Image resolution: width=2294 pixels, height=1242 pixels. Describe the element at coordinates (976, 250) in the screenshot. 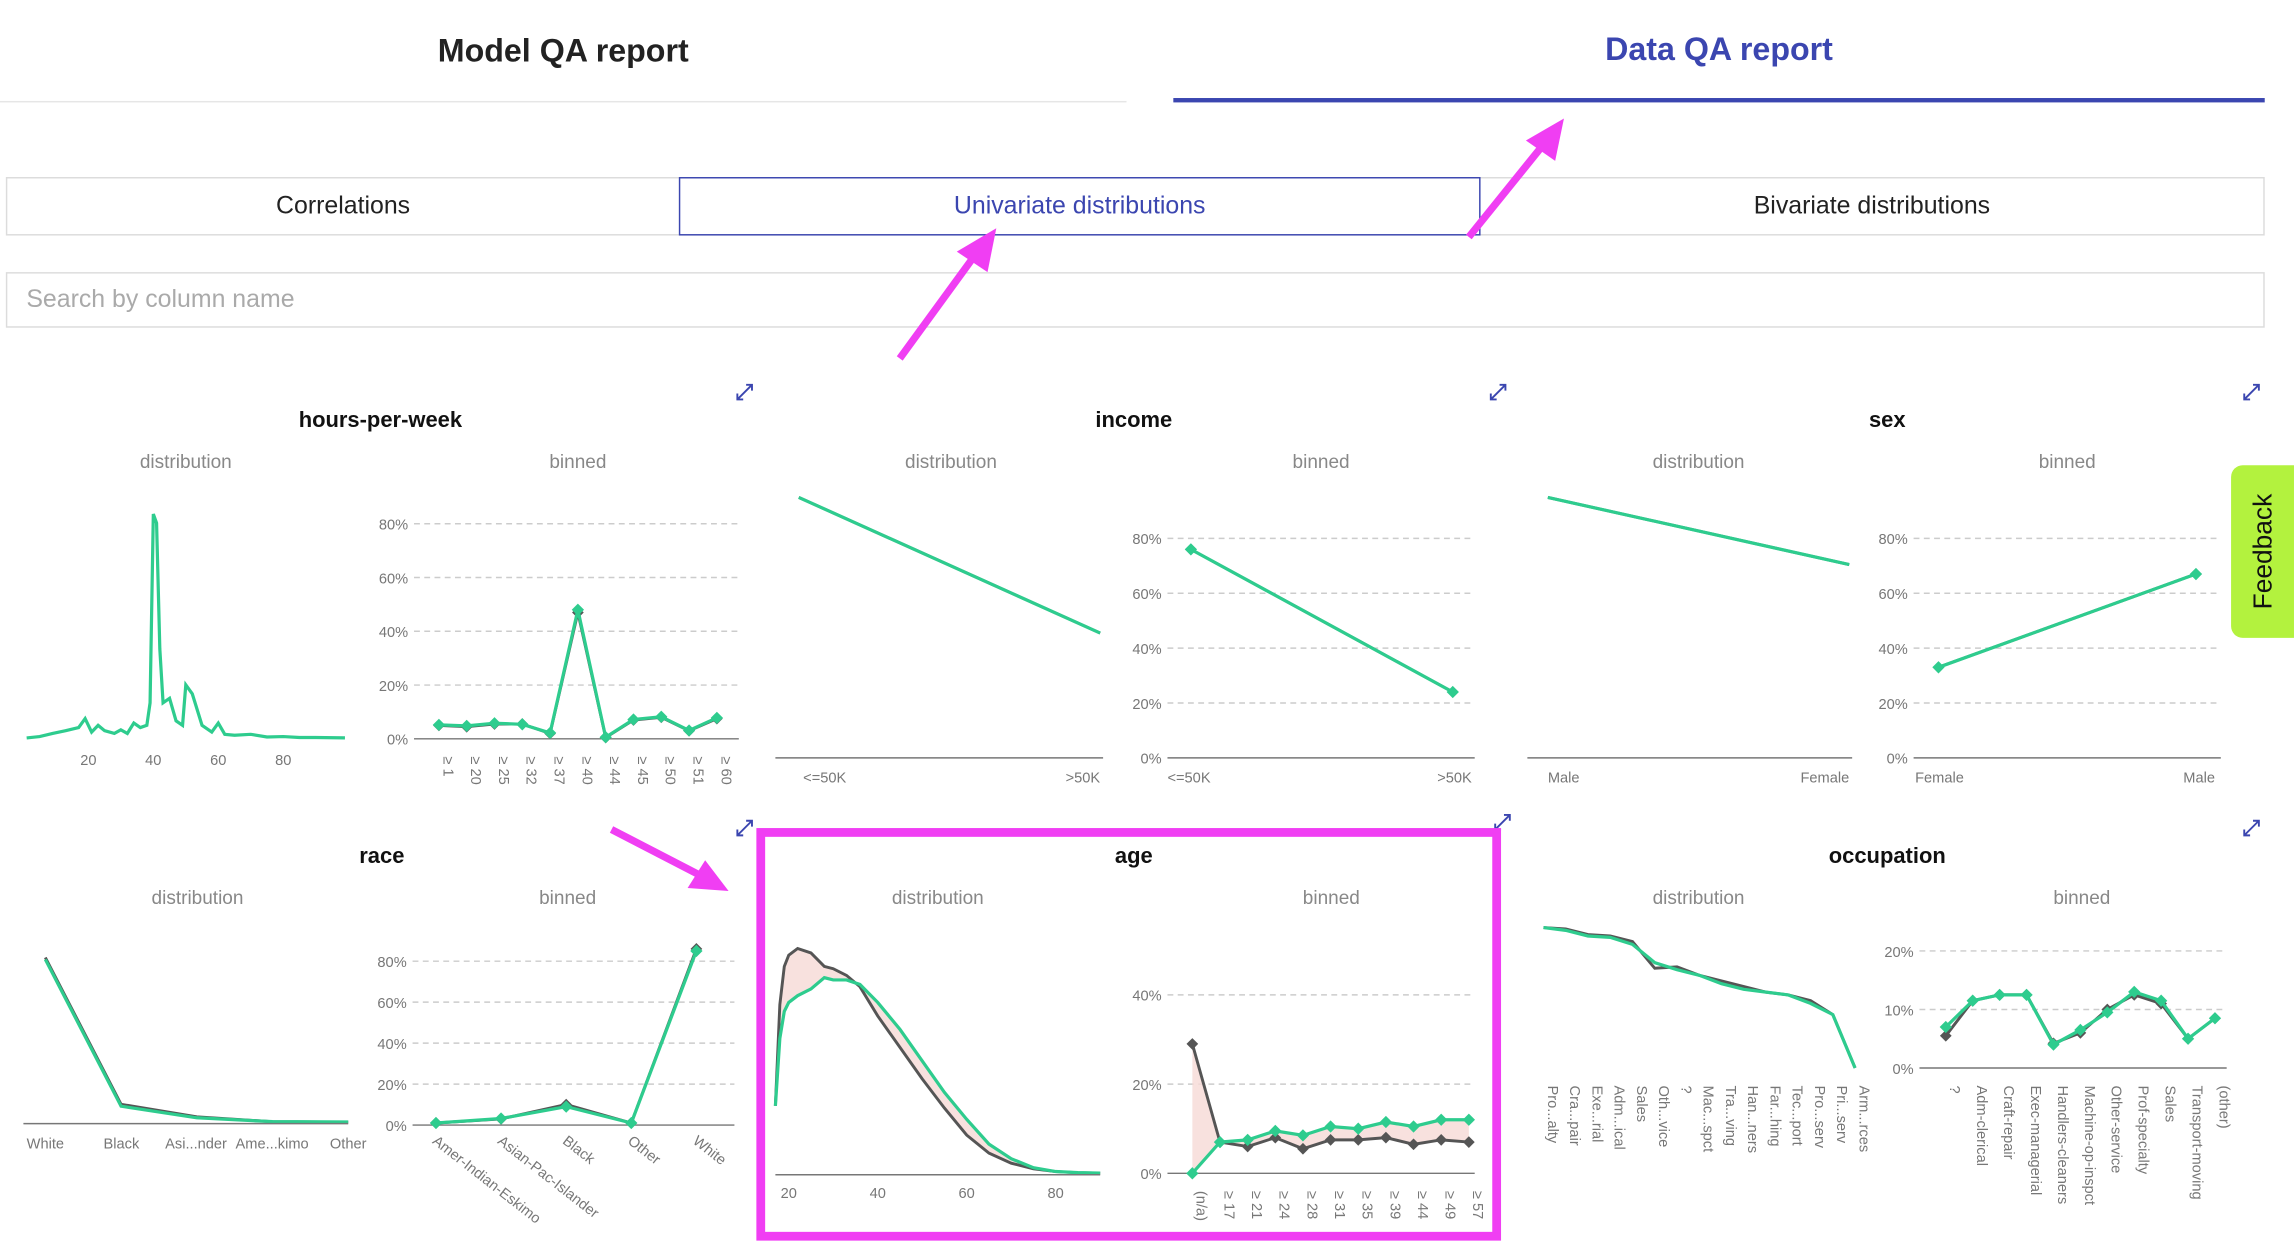

I see `univariate-arrow-head` at that location.